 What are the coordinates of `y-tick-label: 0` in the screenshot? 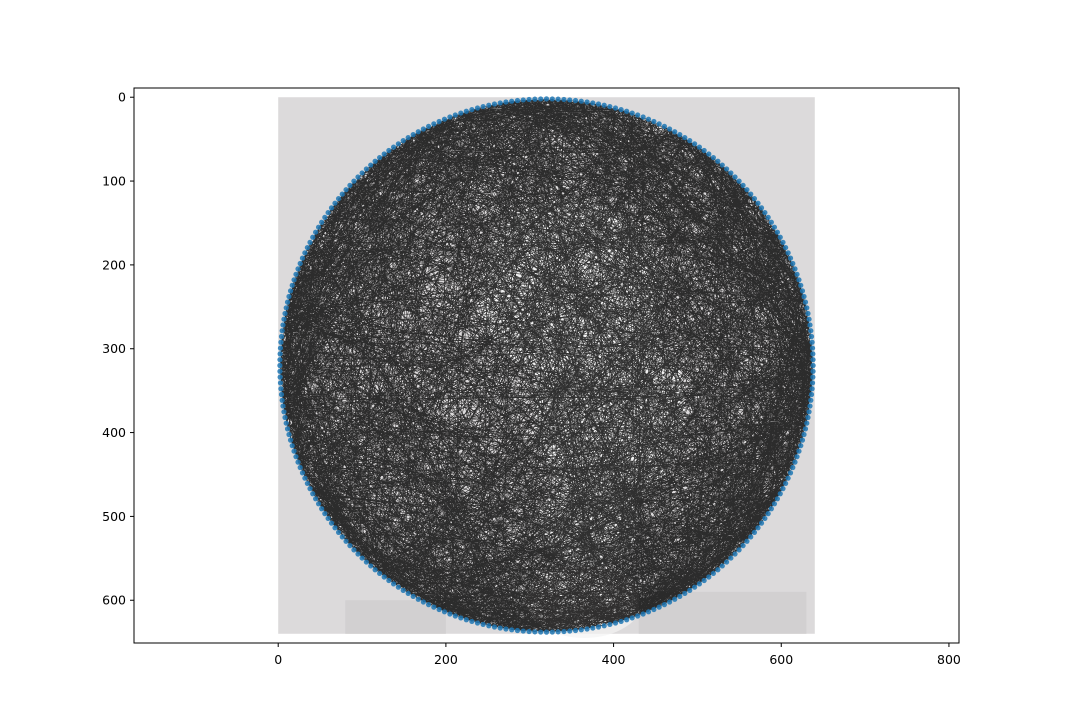 It's located at (122, 97).